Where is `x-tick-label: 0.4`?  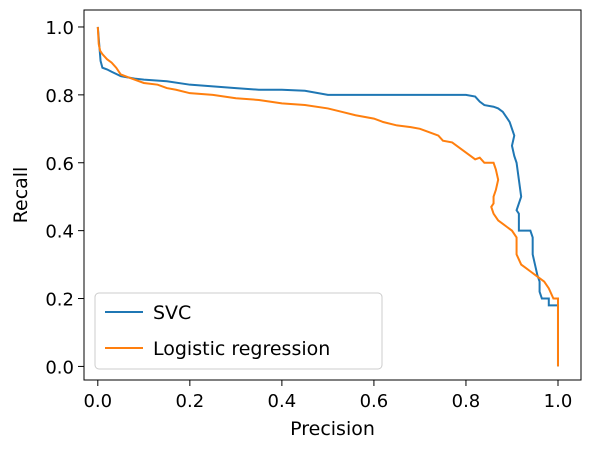
x-tick-label: 0.4 is located at coordinates (282, 401).